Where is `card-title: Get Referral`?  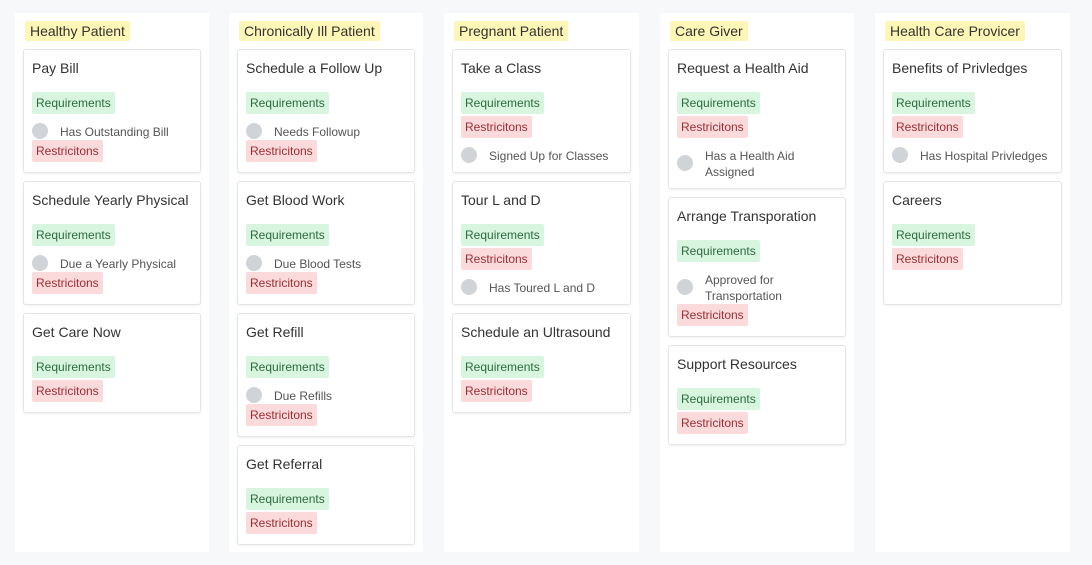 card-title: Get Referral is located at coordinates (284, 464).